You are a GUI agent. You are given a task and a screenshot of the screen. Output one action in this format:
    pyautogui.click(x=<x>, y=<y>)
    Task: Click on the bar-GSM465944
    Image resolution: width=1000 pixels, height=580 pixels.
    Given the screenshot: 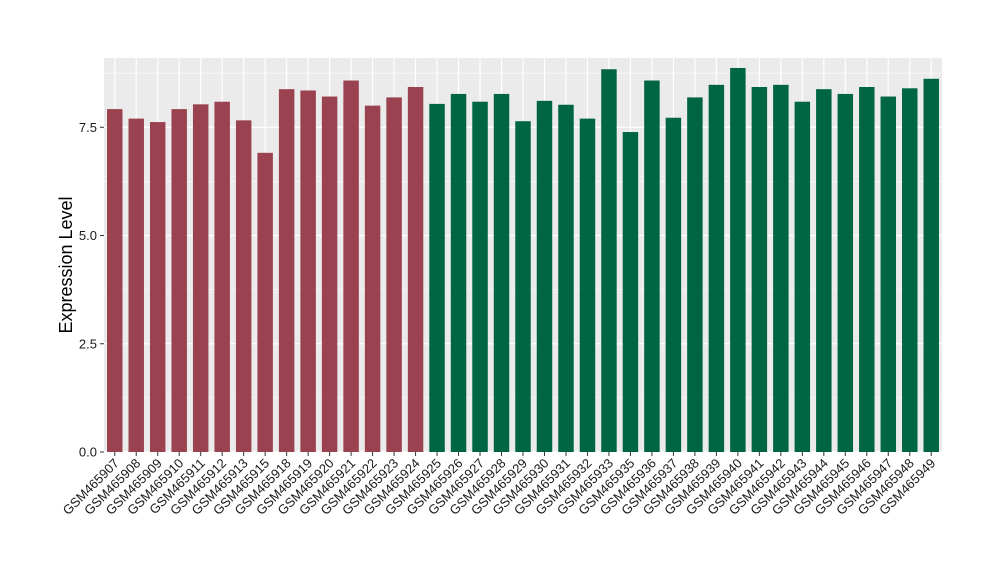 What is the action you would take?
    pyautogui.click(x=824, y=270)
    